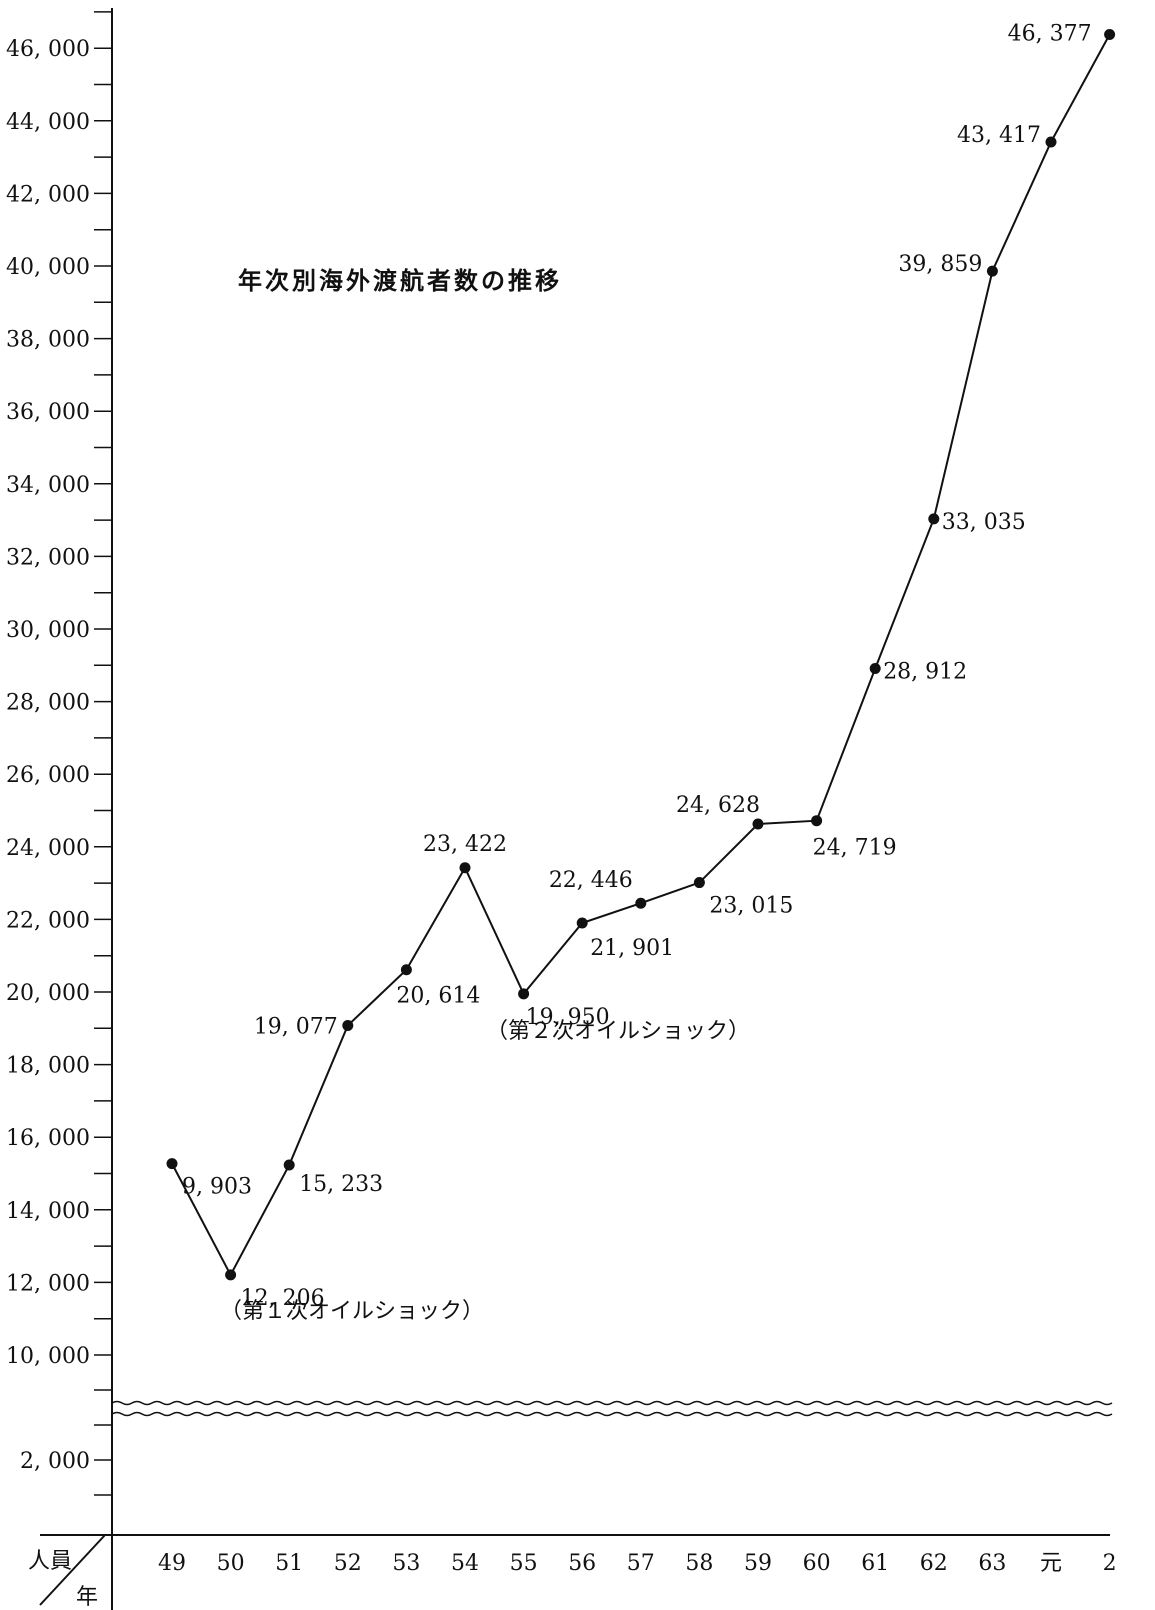 The image size is (1155, 1610). I want to click on y-tick-label: 14, 000, so click(48, 1211).